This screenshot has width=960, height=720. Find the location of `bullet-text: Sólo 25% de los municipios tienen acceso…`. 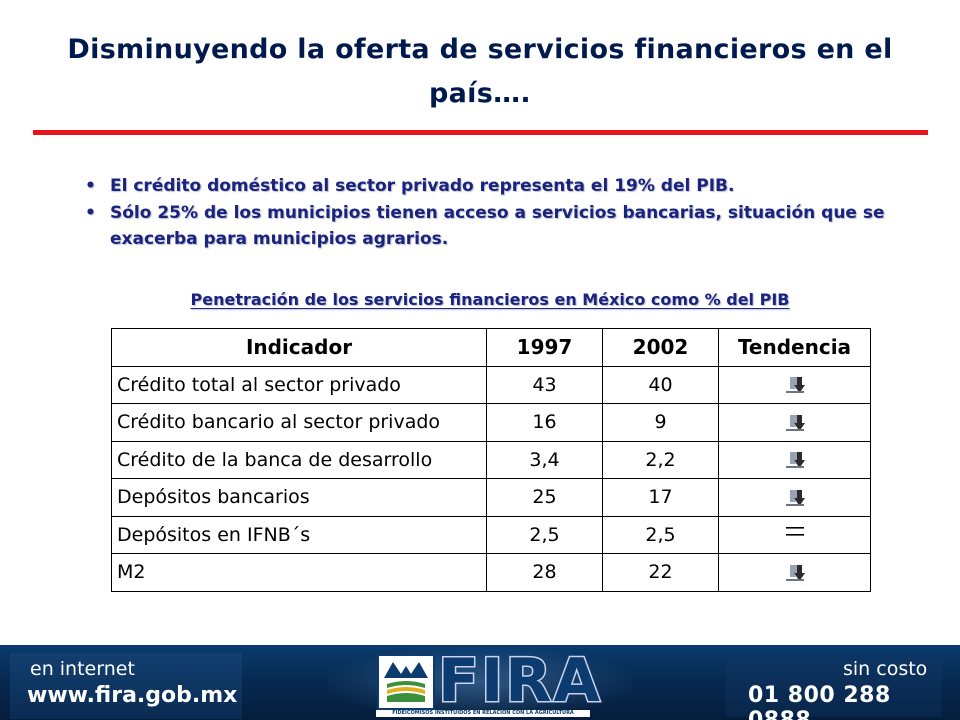

bullet-text: Sólo 25% de los municipios tienen acceso… is located at coordinates (497, 226).